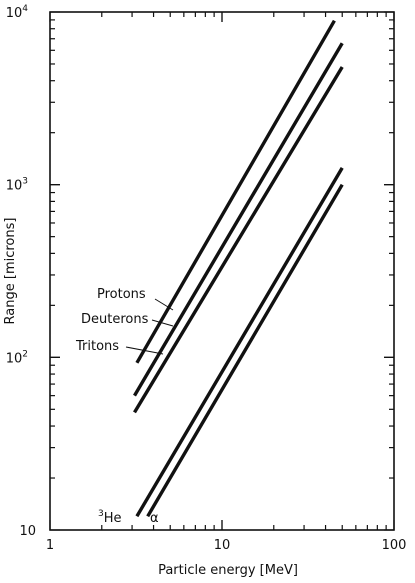 The width and height of the screenshot is (415, 583). Describe the element at coordinates (115, 319) in the screenshot. I see `series-label-deuterons: Deuterons` at that location.